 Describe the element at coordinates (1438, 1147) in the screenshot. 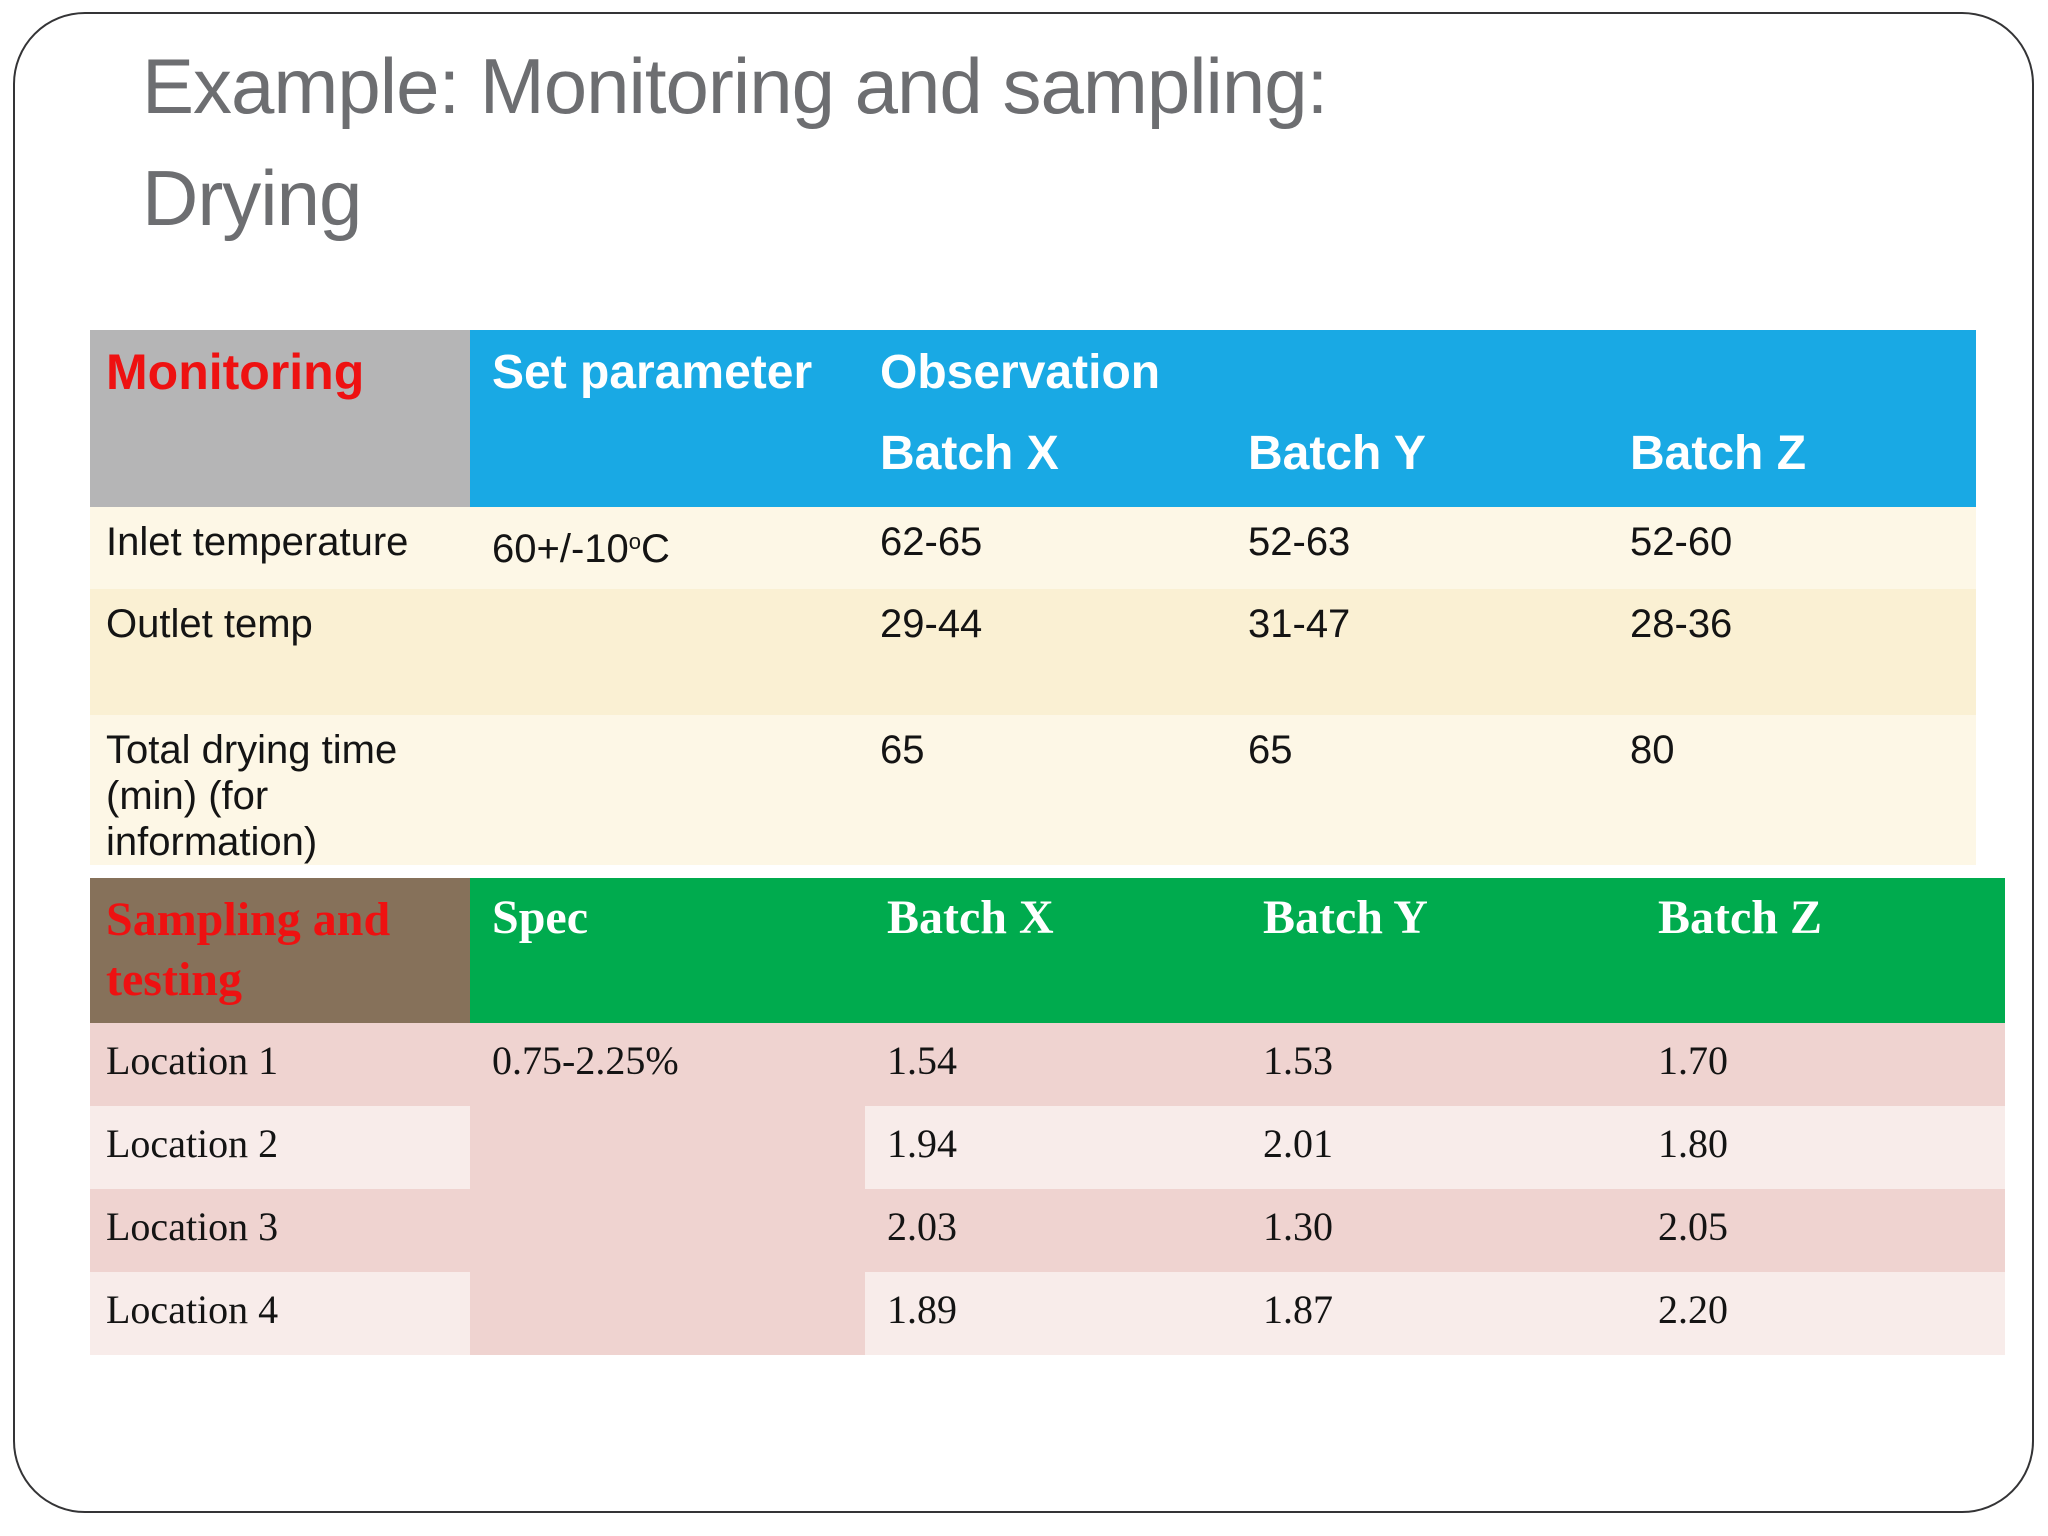

I see `location-2-batch-y-value: 2.01` at that location.